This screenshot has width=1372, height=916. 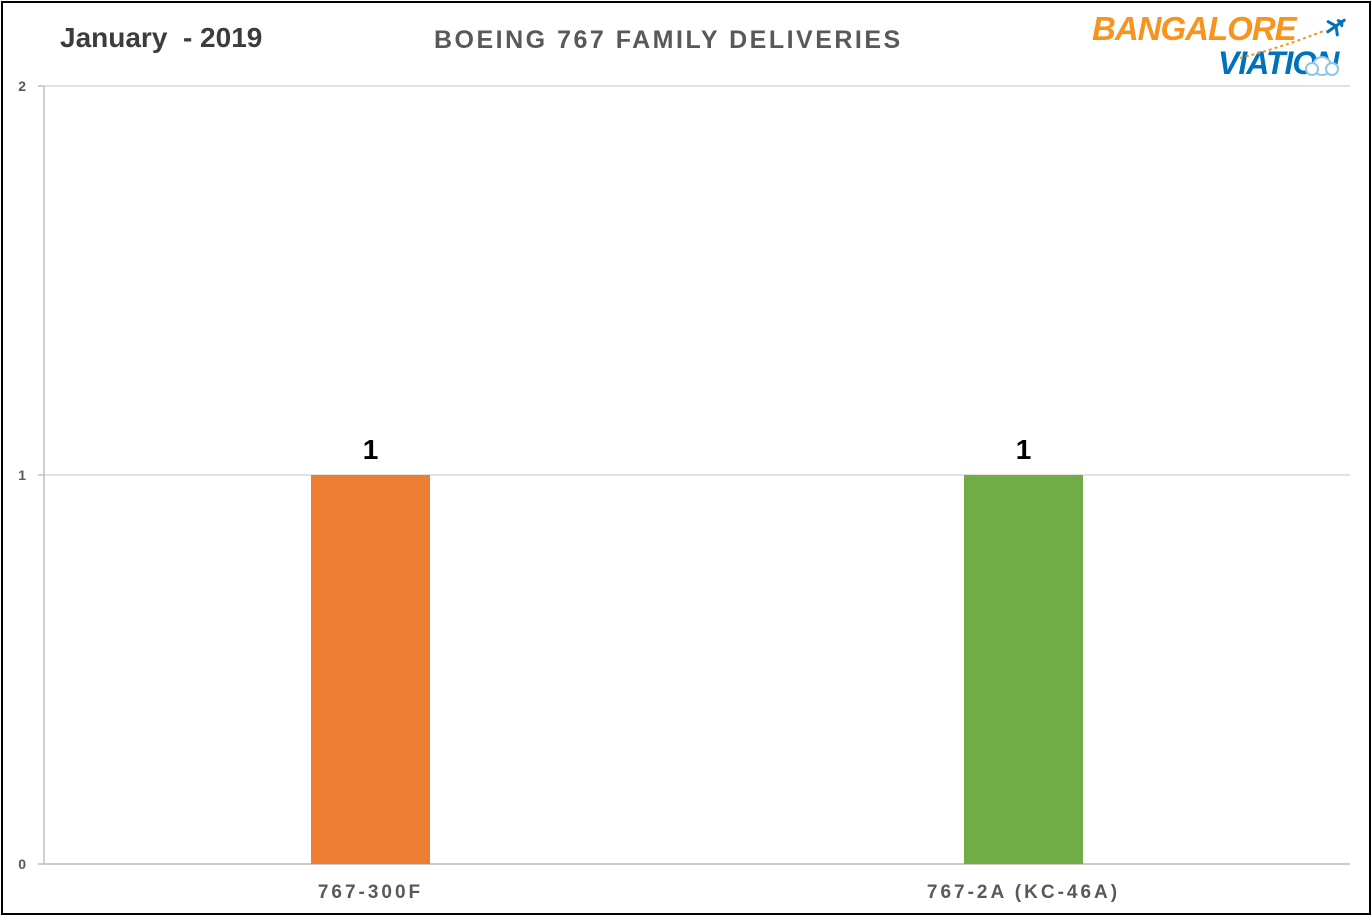 What do you see at coordinates (22, 86) in the screenshot?
I see `y-tick-label: 2` at bounding box center [22, 86].